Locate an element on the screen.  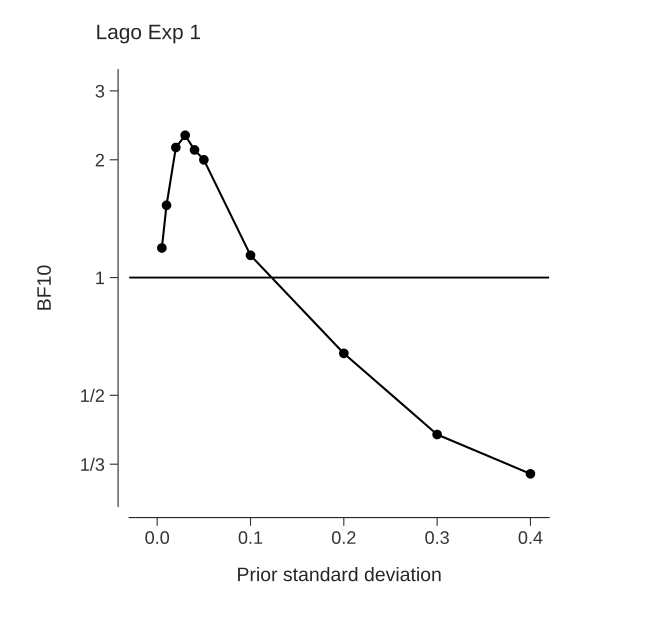
y-tick-label: 2 is located at coordinates (100, 160).